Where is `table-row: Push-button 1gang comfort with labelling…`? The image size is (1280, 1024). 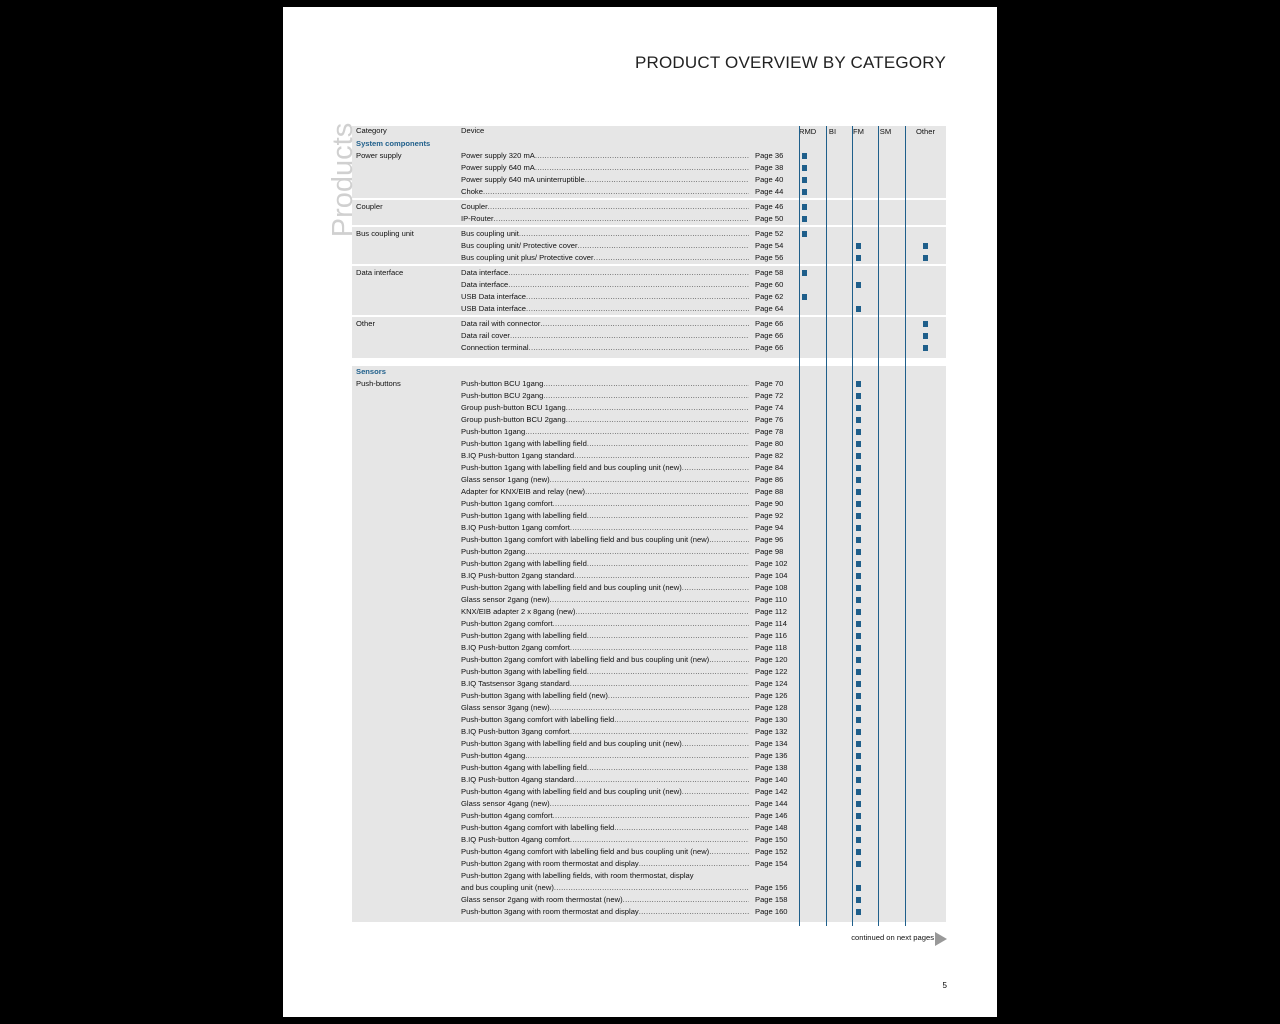 table-row: Push-button 1gang comfort with labelling… is located at coordinates (649, 540).